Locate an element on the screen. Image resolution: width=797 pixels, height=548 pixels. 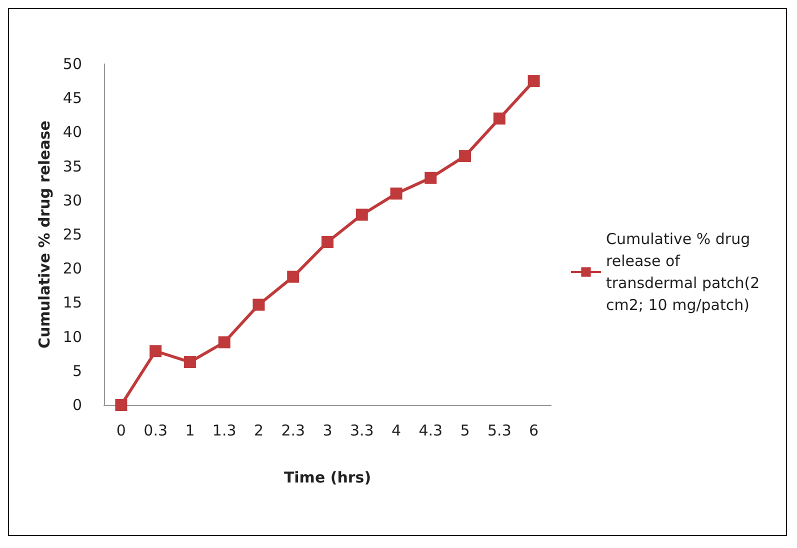
x-tick-label: 2.3 is located at coordinates (293, 431).